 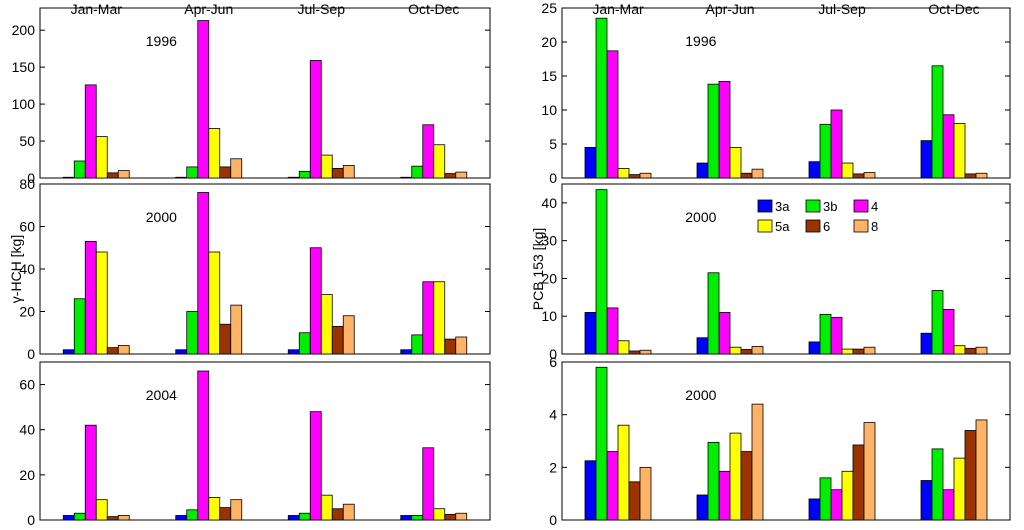 What do you see at coordinates (322, 9) in the screenshot?
I see `quarter-label: Jul-Sep` at bounding box center [322, 9].